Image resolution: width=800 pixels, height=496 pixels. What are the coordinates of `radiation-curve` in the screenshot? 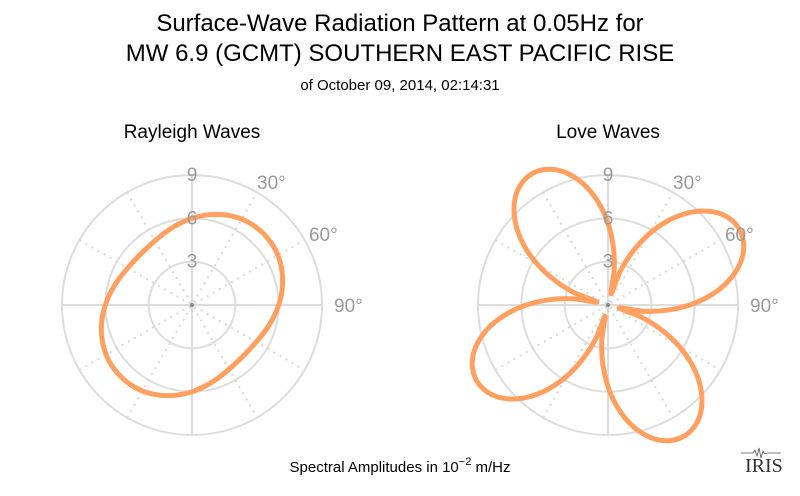 It's located at (192, 305).